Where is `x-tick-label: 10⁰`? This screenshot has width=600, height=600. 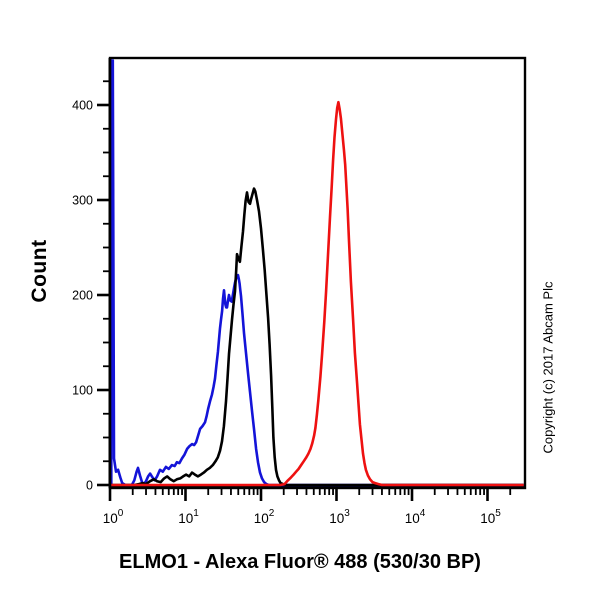 x-tick-label: 10⁰ is located at coordinates (113, 517).